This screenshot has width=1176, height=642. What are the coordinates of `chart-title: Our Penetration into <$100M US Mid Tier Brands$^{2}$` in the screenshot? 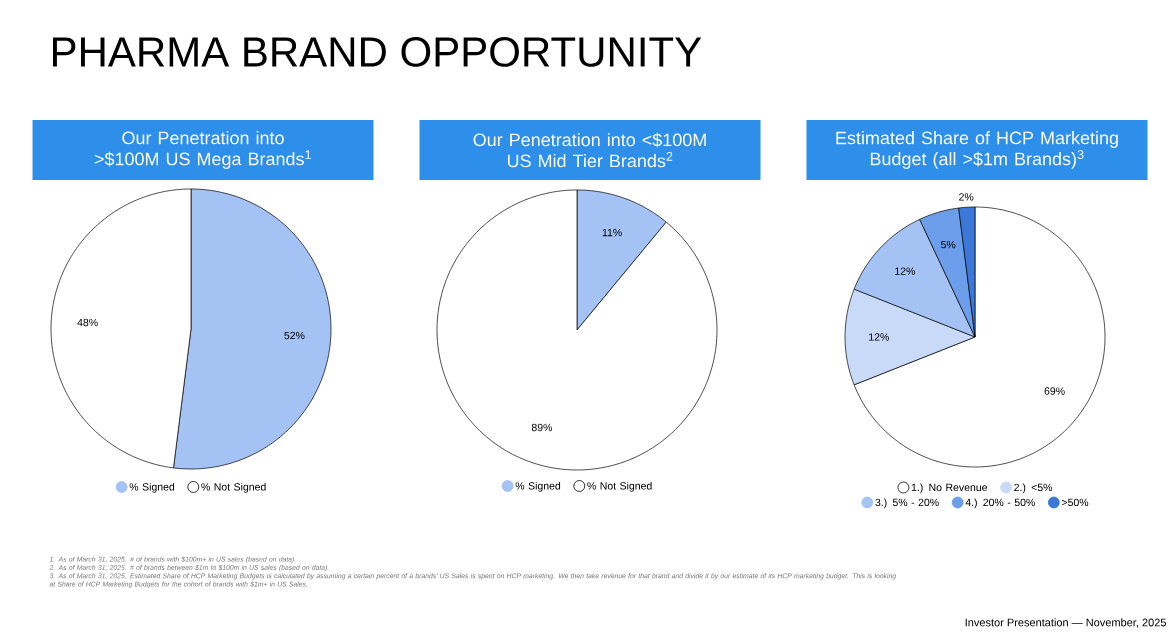 It's located at (589, 150).